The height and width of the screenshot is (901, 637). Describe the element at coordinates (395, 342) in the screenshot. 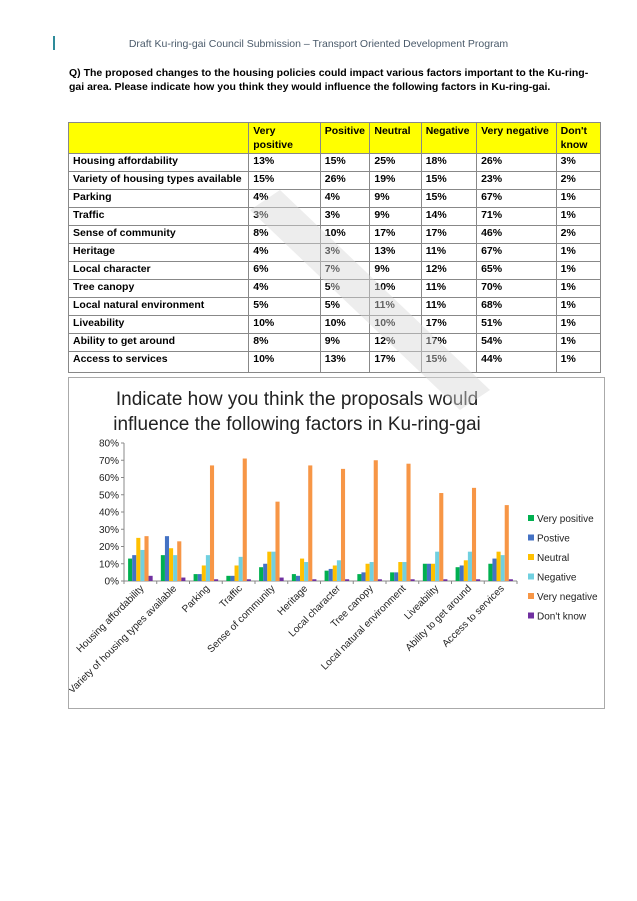

I see `row-value: 12%` at that location.